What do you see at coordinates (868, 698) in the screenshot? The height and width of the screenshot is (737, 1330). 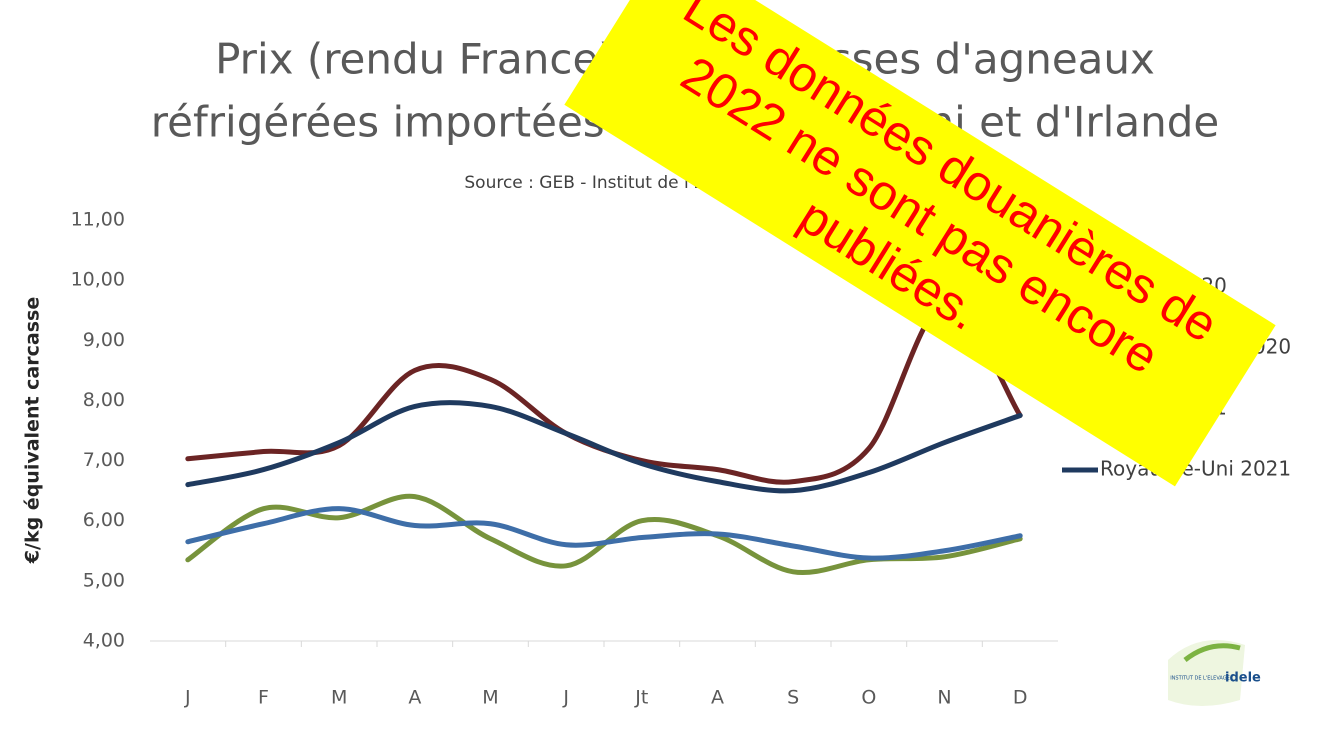 I see `x-tick-label: O` at bounding box center [868, 698].